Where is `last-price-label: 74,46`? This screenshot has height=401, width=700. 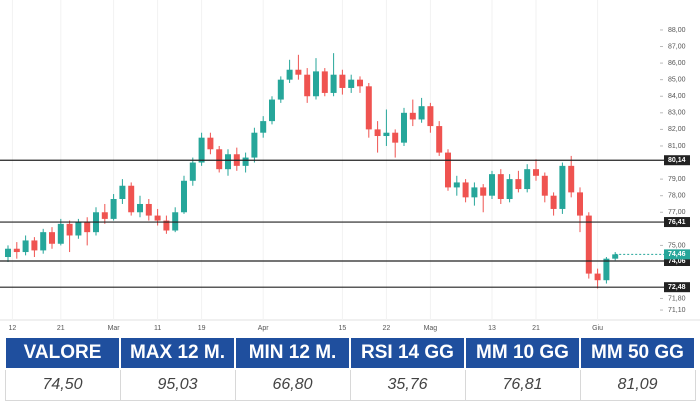
last-price-label: 74,46 is located at coordinates (677, 254).